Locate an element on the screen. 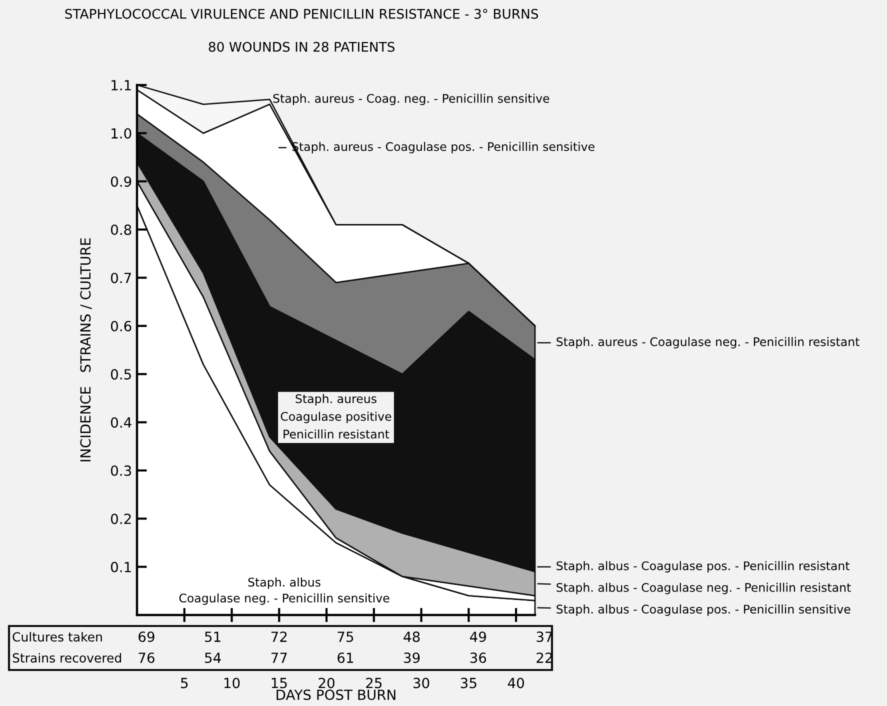 This screenshot has height=706, width=887. text: 76 is located at coordinates (146, 658).